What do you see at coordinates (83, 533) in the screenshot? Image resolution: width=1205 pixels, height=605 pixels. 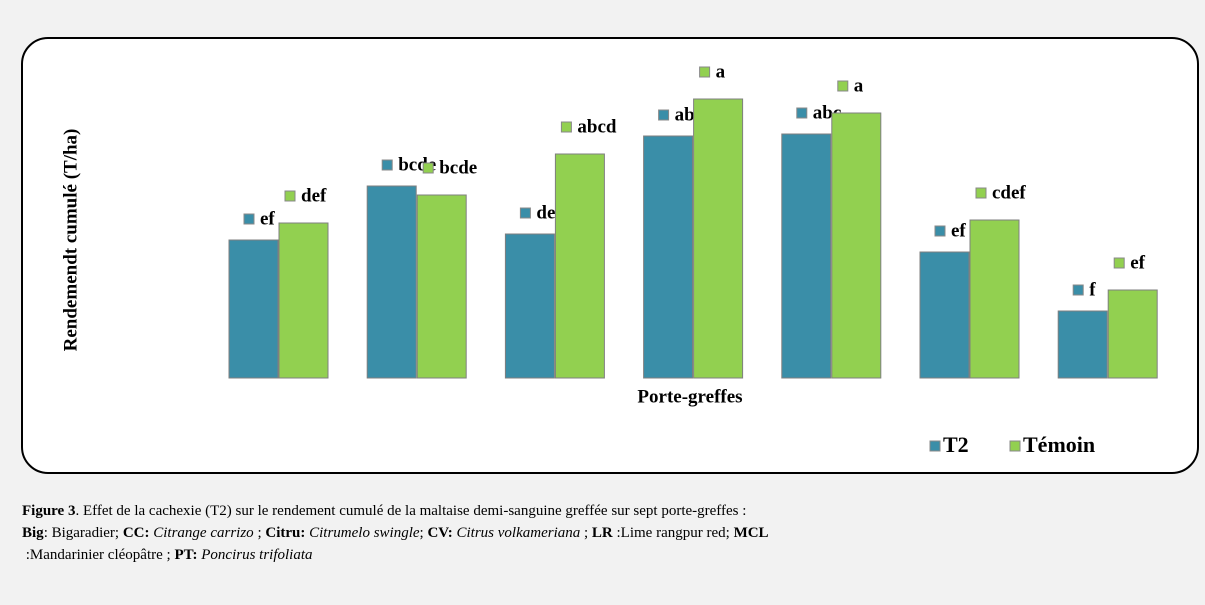 I see `caption-run: : Bigaradier;` at bounding box center [83, 533].